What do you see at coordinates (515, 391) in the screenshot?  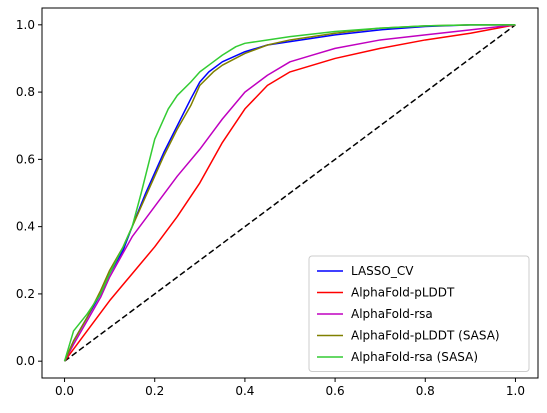 I see `x-tick-label: 1.0` at bounding box center [515, 391].